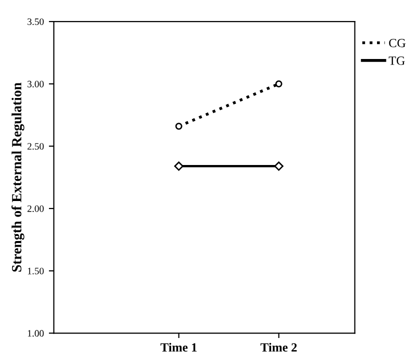 This screenshot has width=414, height=359. What do you see at coordinates (397, 43) in the screenshot?
I see `legend-label: CG` at bounding box center [397, 43].